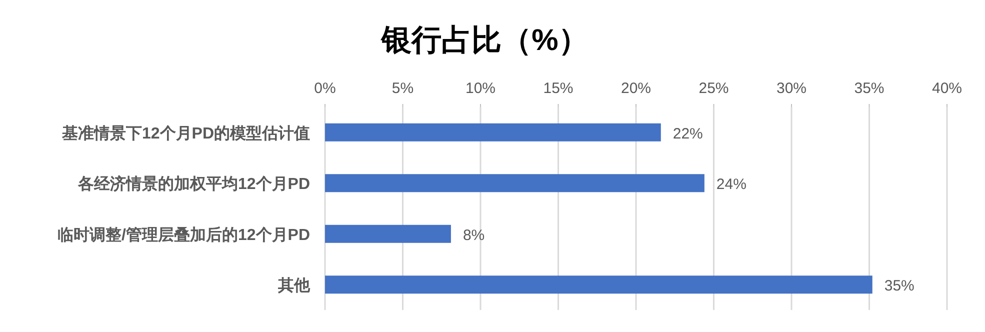 This screenshot has height=332, width=985. Describe the element at coordinates (899, 286) in the screenshot. I see `data-label: 35%` at that location.